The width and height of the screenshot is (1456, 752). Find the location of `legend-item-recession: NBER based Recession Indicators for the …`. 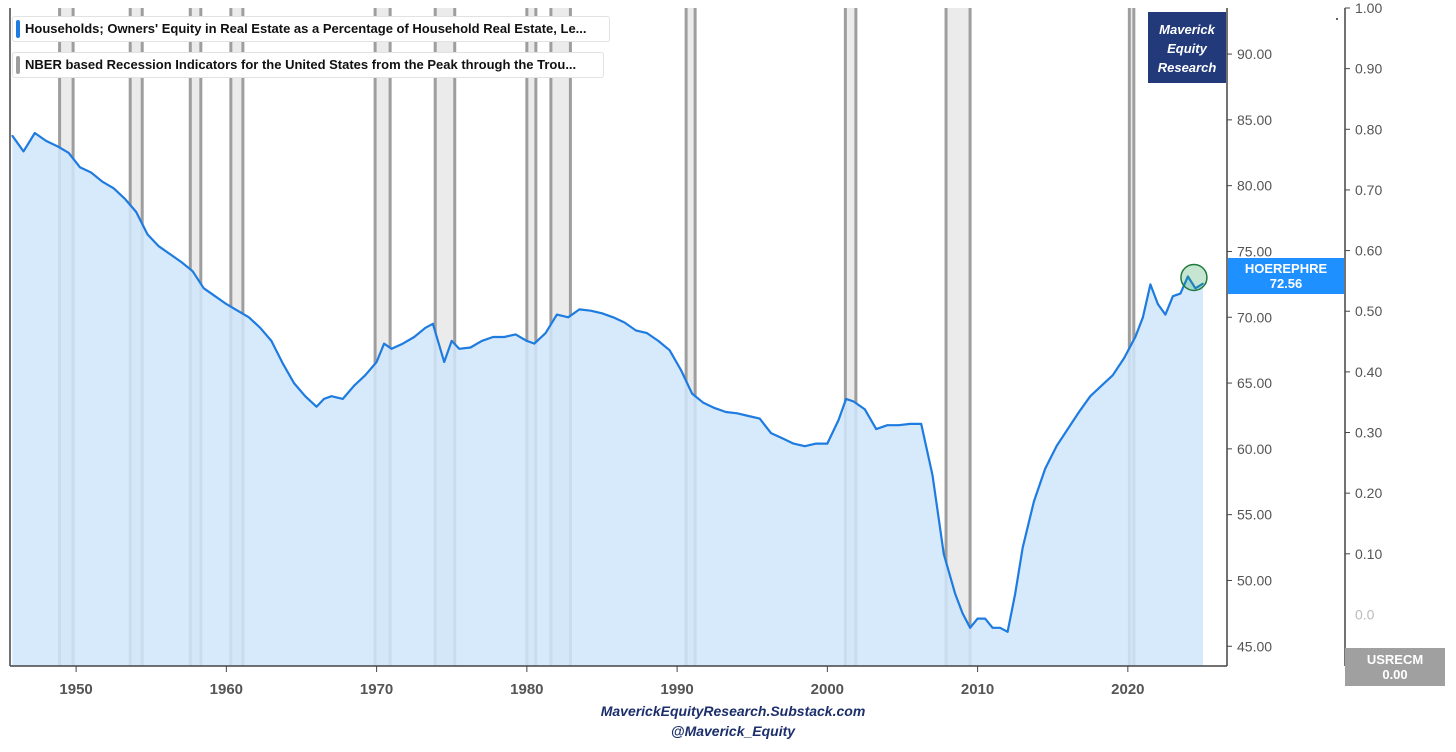

legend-item-recession: NBER based Recession Indicators for the … is located at coordinates (308, 65).